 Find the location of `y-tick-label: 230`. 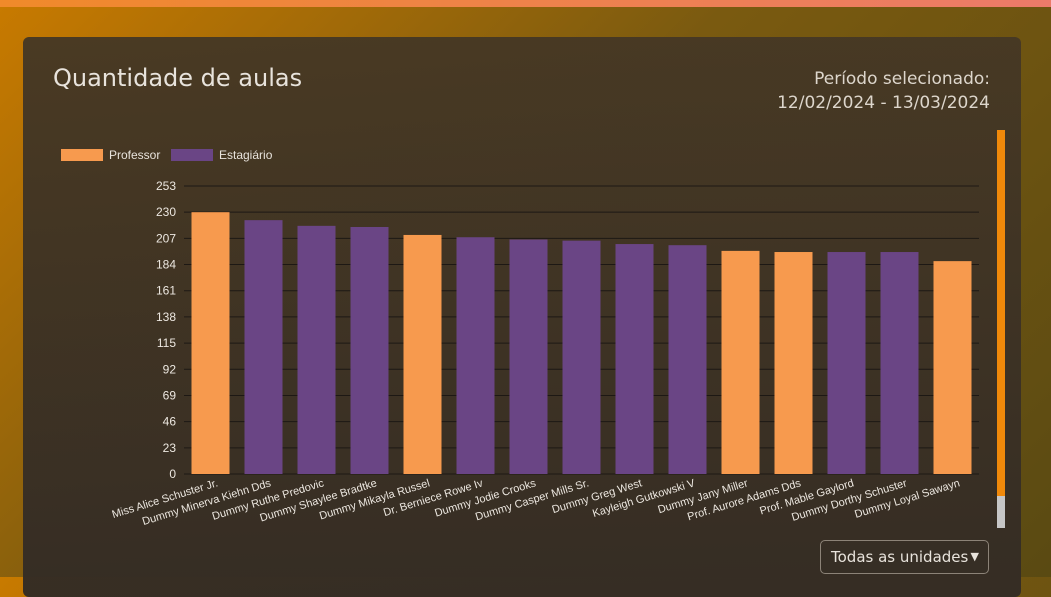

y-tick-label: 230 is located at coordinates (166, 212).